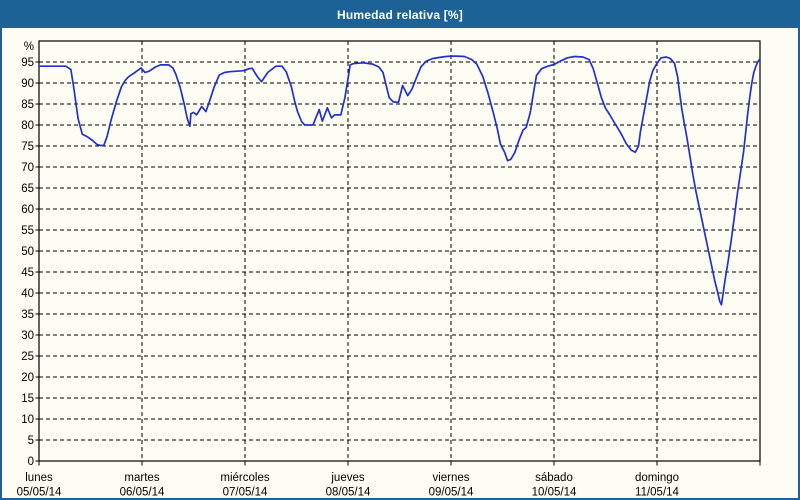  I want to click on day-date-label: 11/05/14, so click(657, 493).